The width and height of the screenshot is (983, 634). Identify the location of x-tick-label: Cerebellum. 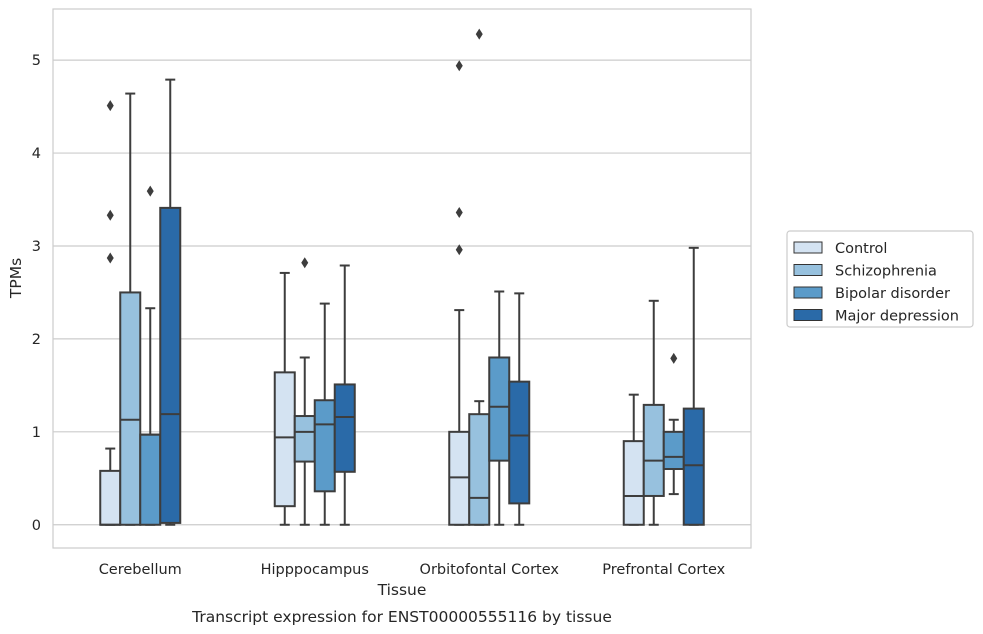
(140, 570).